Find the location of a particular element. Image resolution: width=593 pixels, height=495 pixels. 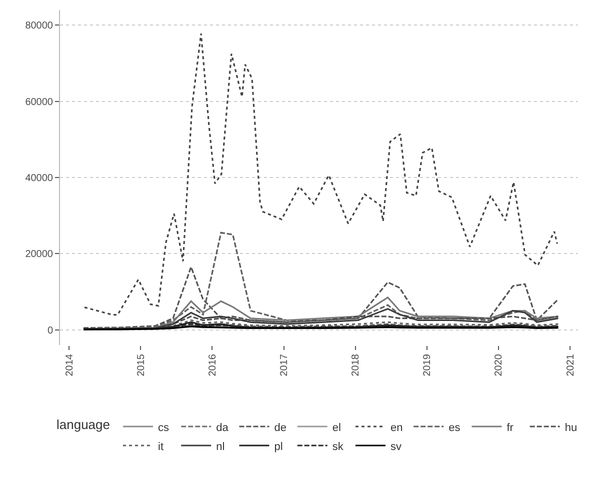

y-tick-label: 40000 is located at coordinates (39, 178).